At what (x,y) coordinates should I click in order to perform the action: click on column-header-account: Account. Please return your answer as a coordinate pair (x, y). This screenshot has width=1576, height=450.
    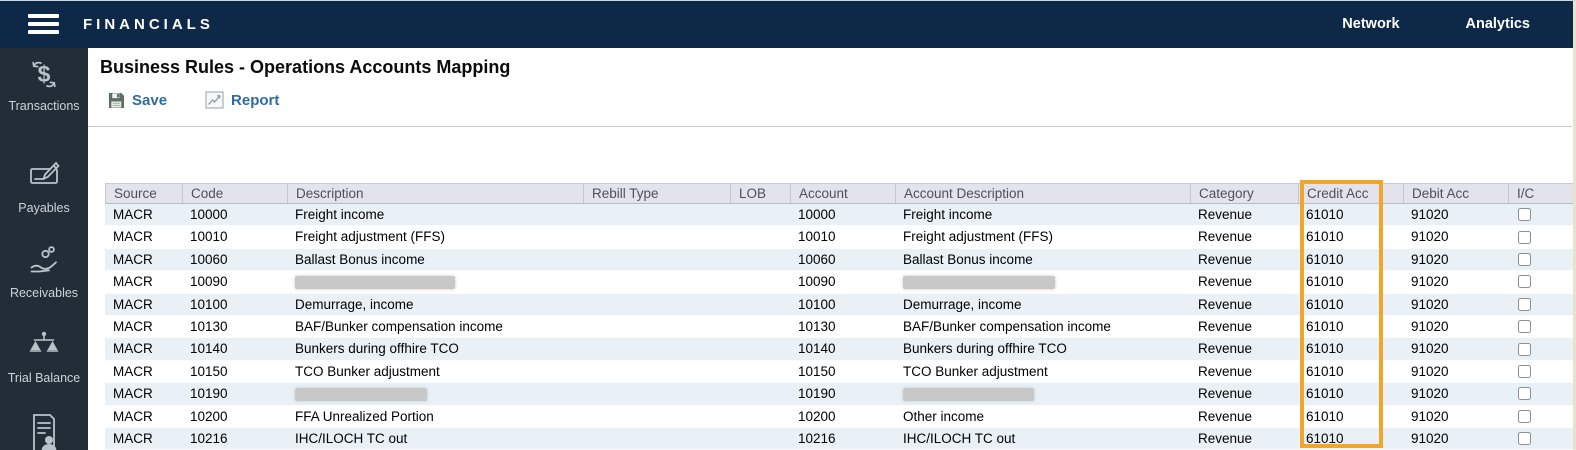
    Looking at the image, I should click on (843, 193).